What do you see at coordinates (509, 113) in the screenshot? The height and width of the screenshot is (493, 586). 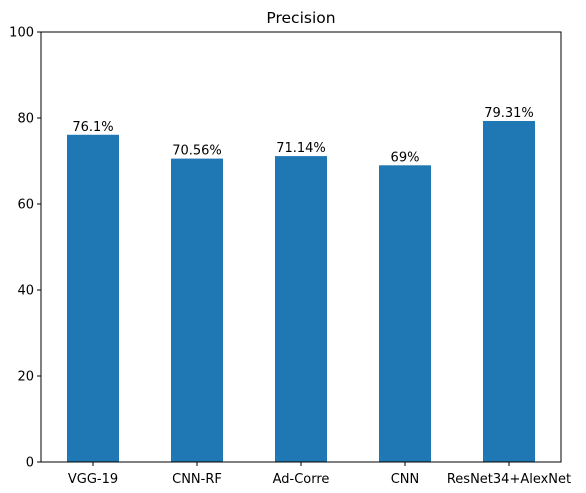 I see `data-label: 79.31%` at bounding box center [509, 113].